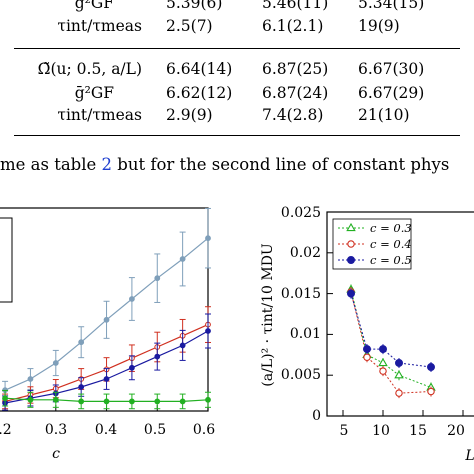  I want to click on right-x-tick-label: 10, so click(381, 431).